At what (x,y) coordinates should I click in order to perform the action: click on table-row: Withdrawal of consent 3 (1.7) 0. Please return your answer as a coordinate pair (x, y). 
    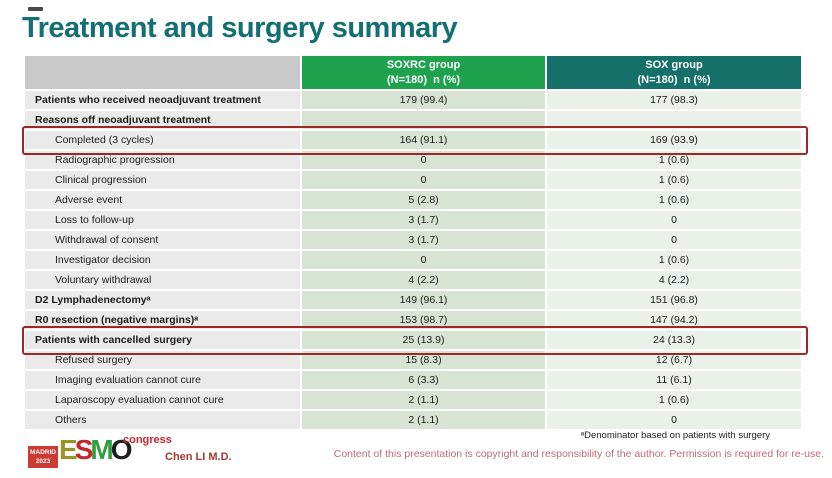
    Looking at the image, I should click on (413, 240).